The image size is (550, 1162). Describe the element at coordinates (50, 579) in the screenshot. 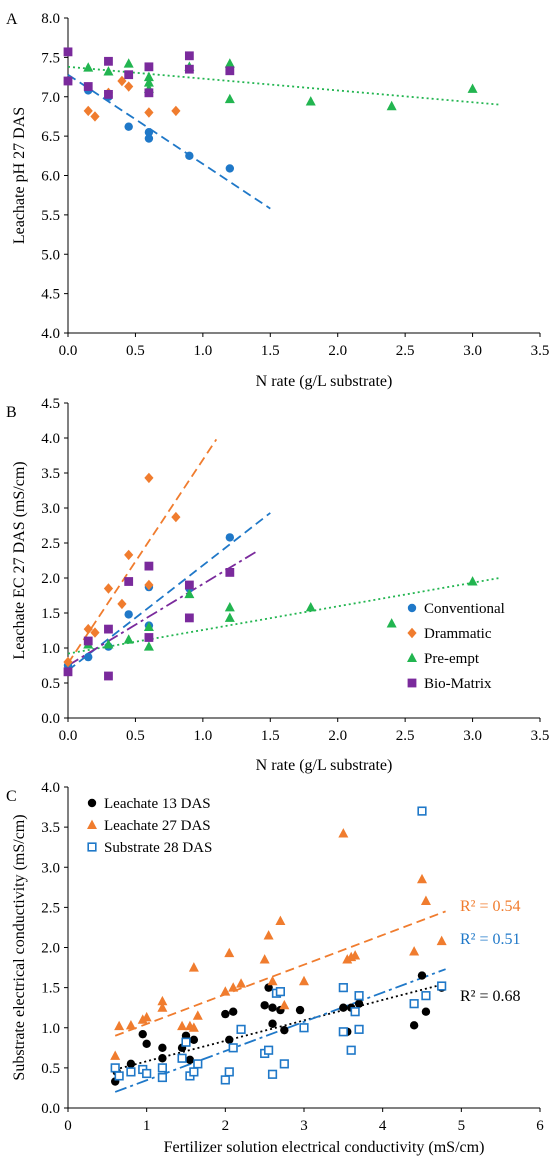

I see `y-tick-label: 2.0` at that location.